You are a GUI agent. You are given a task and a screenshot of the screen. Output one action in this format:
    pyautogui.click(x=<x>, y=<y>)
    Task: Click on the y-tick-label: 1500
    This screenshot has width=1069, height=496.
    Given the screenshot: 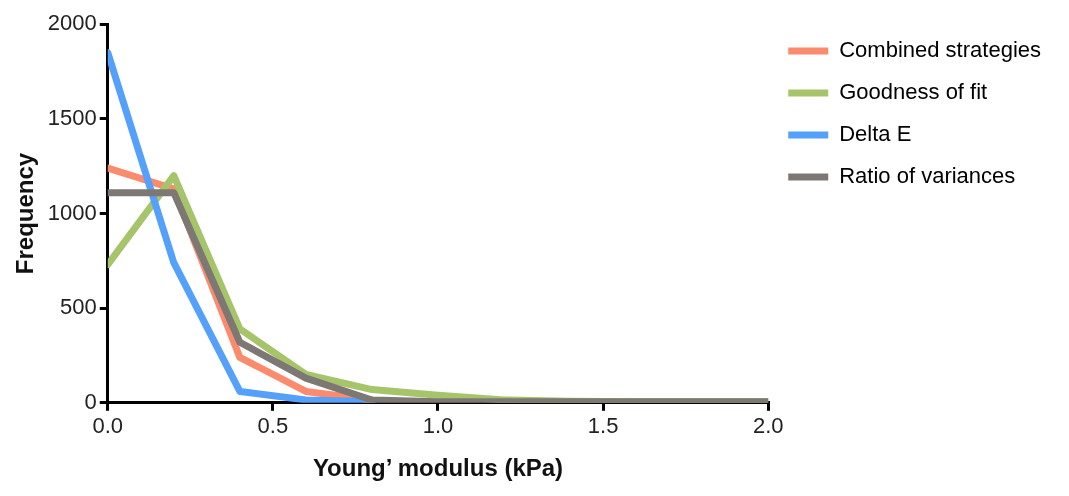 What is the action you would take?
    pyautogui.click(x=72, y=117)
    